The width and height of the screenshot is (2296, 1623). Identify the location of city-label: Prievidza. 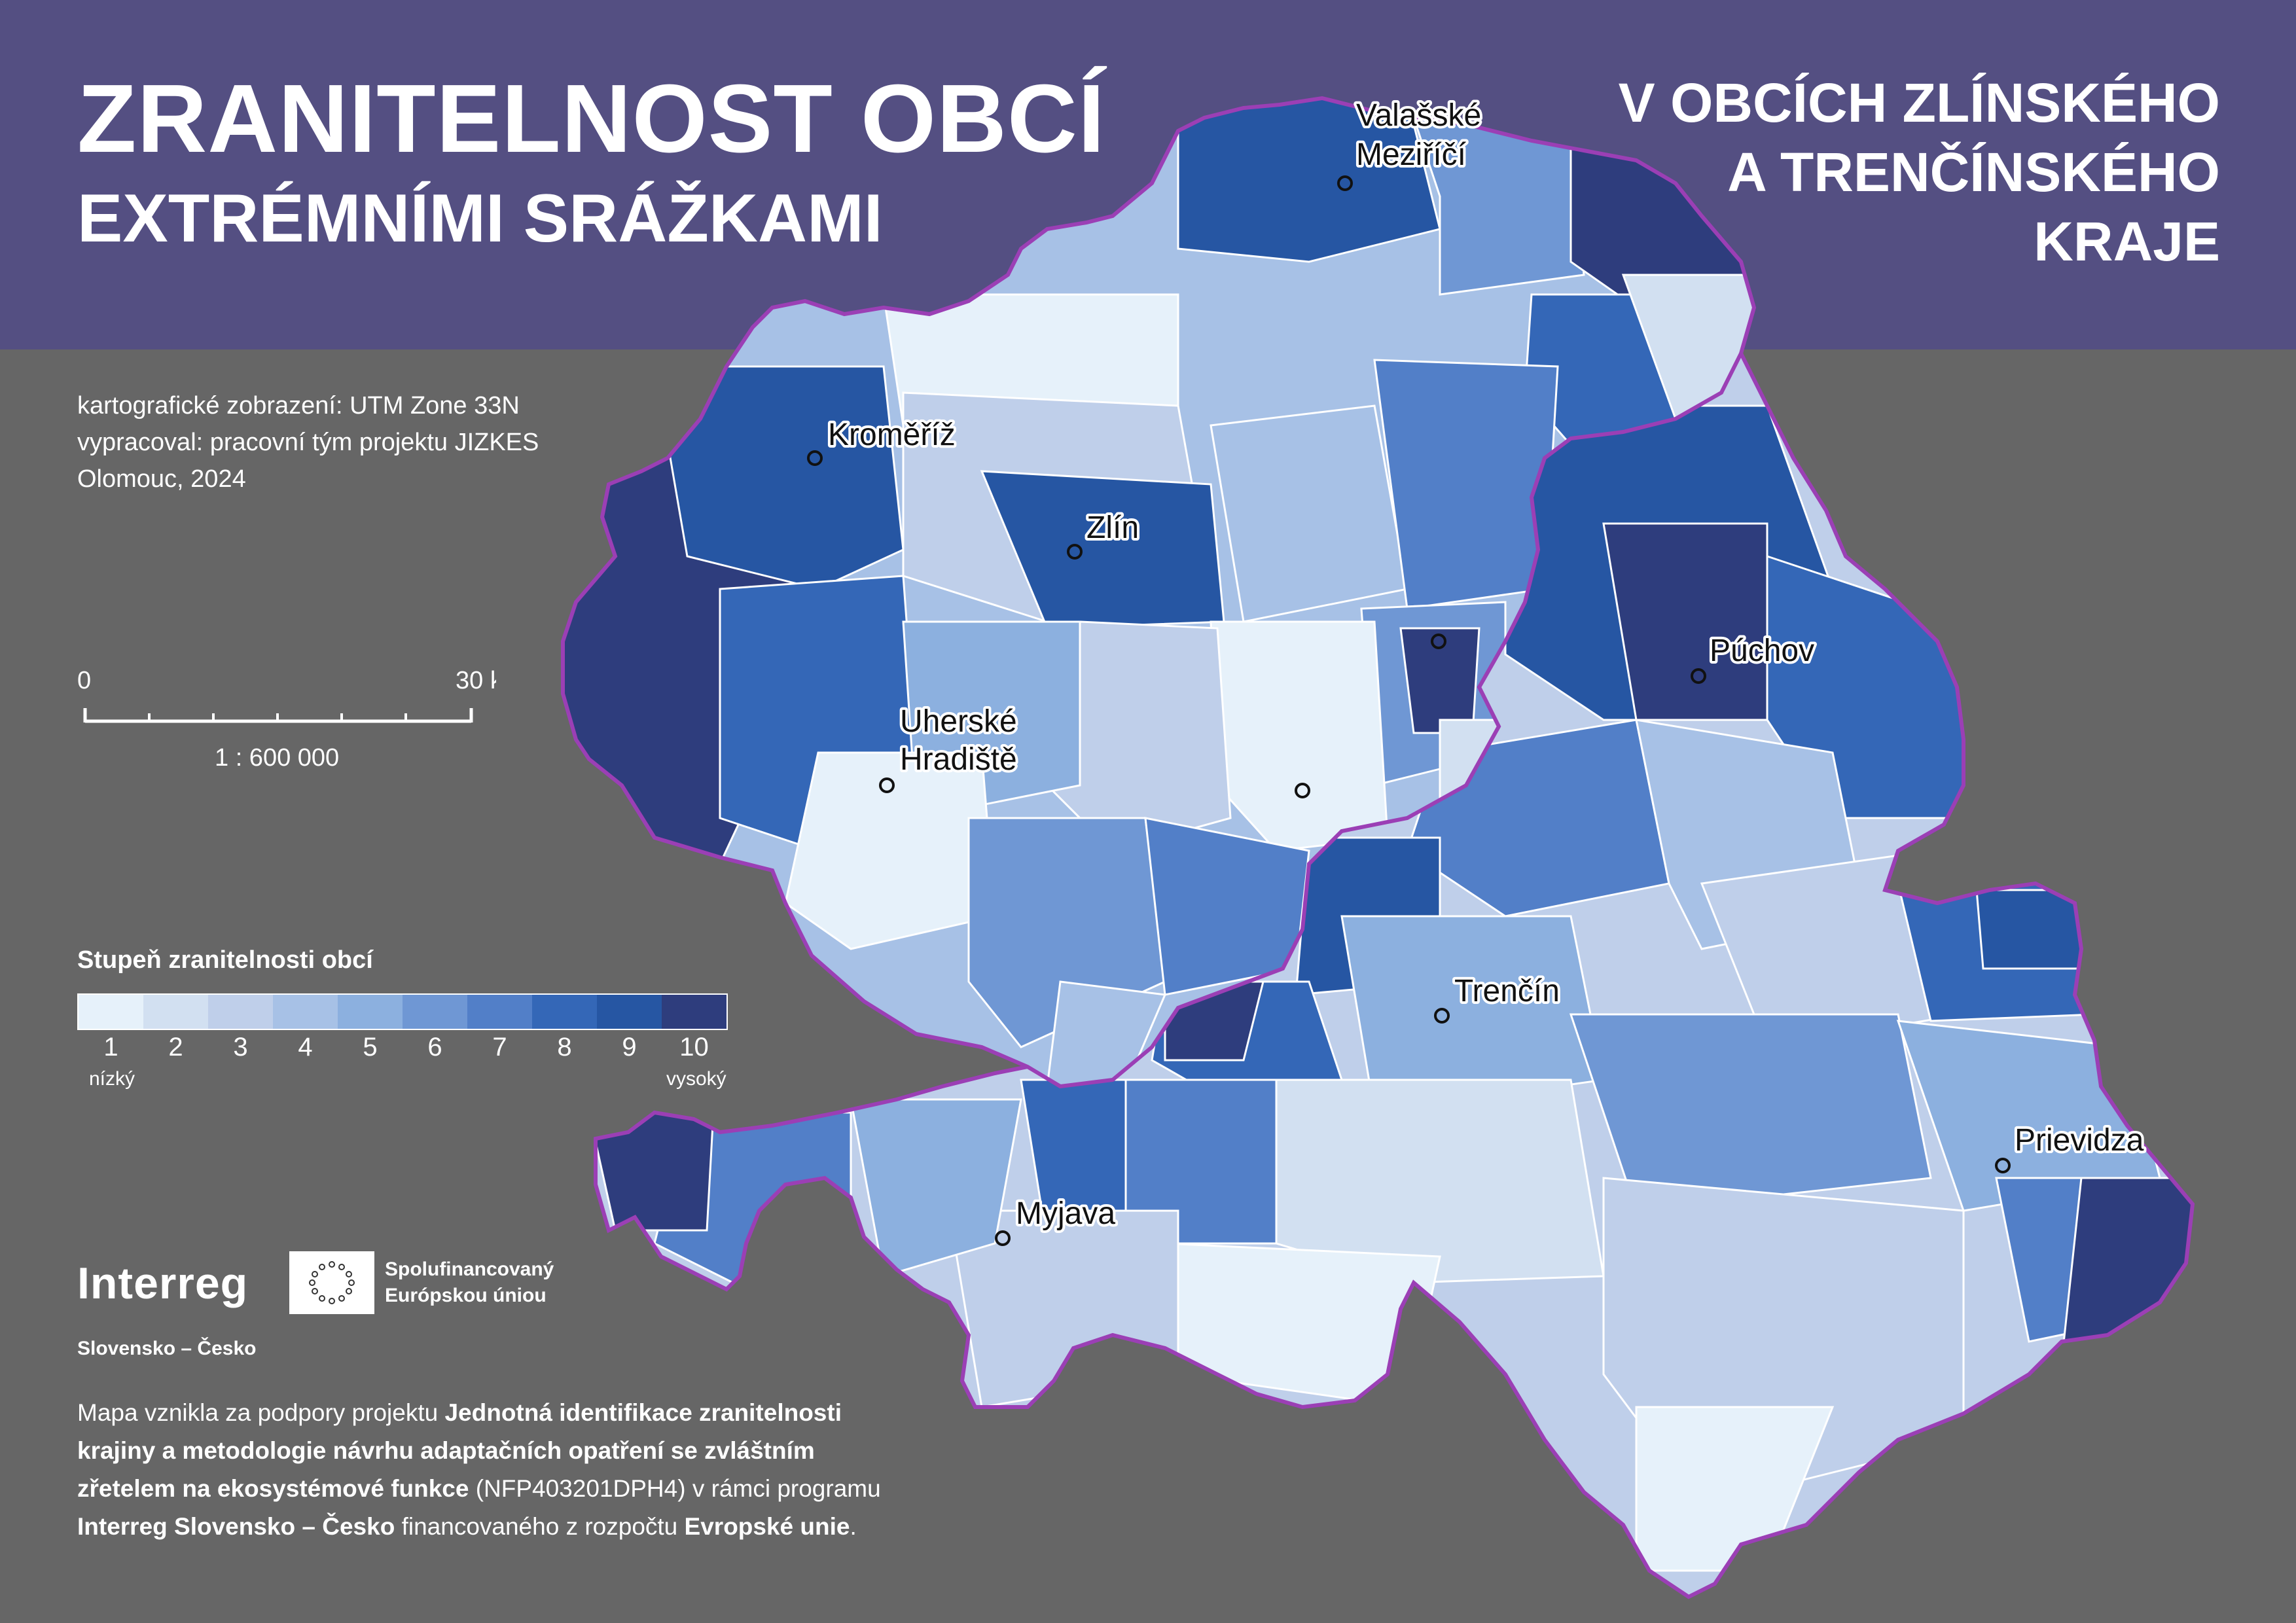
(2079, 1140).